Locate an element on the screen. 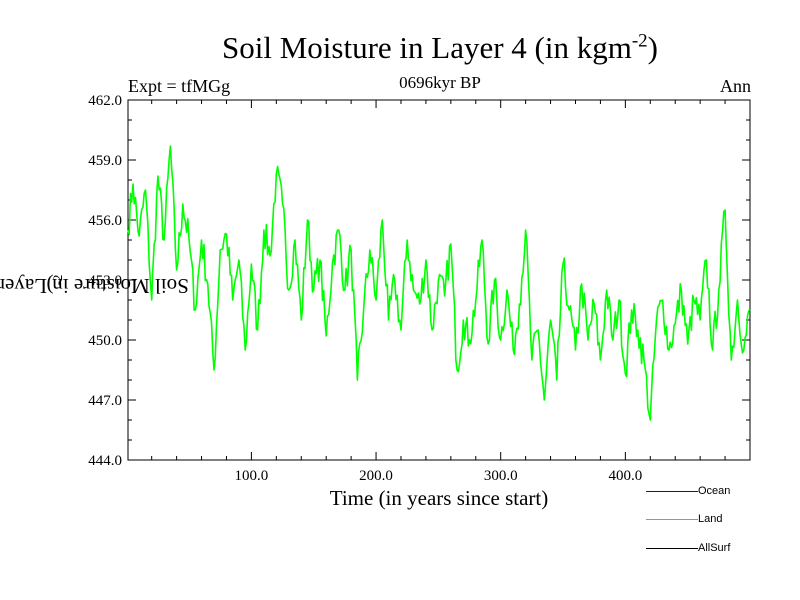 This screenshot has height=600, width=800. y-tick-label: 462.0 is located at coordinates (105, 101).